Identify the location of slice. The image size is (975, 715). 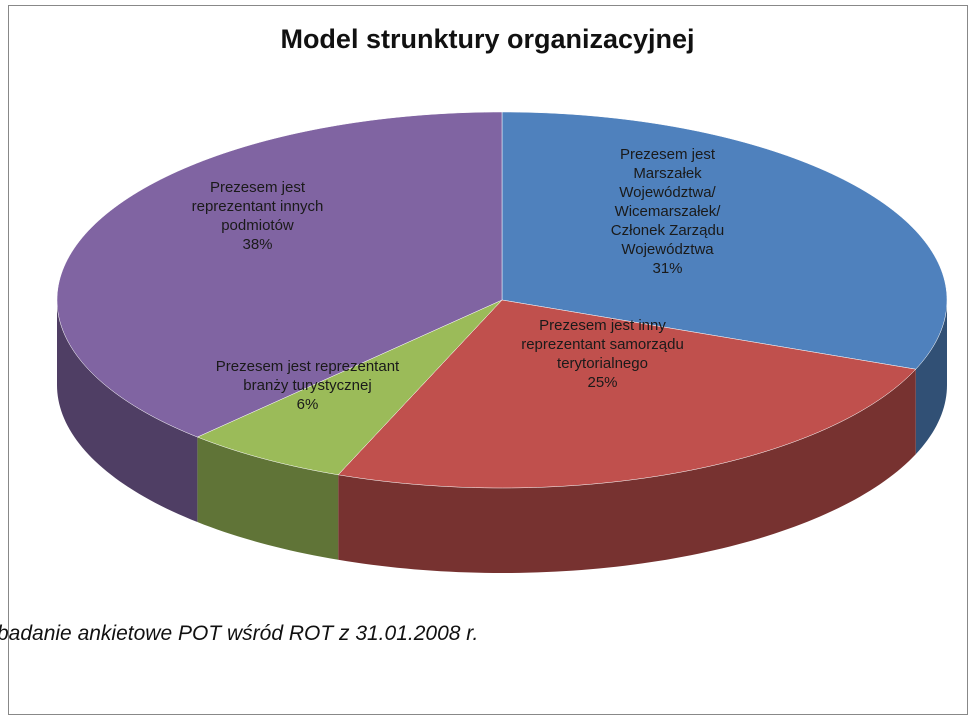
(349, 387).